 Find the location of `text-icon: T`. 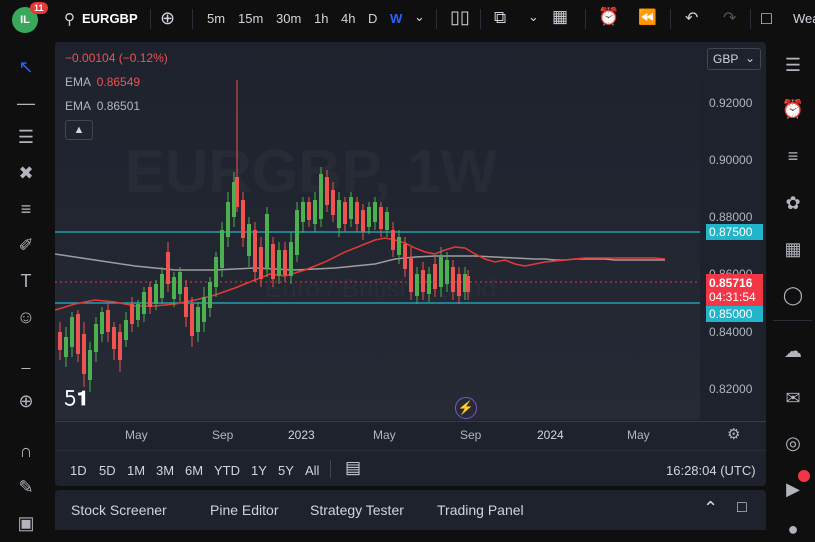

text-icon: T is located at coordinates (26, 281).